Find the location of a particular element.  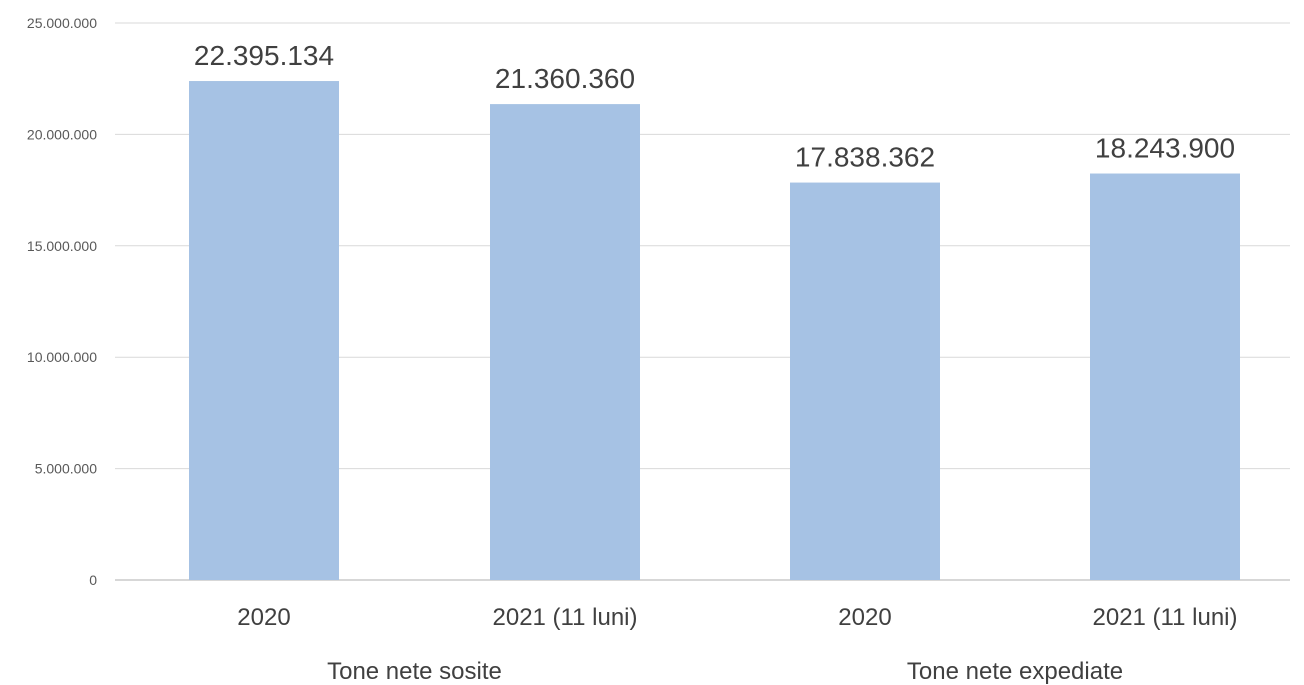

category-group-label: Tone nete expediate is located at coordinates (1015, 671).